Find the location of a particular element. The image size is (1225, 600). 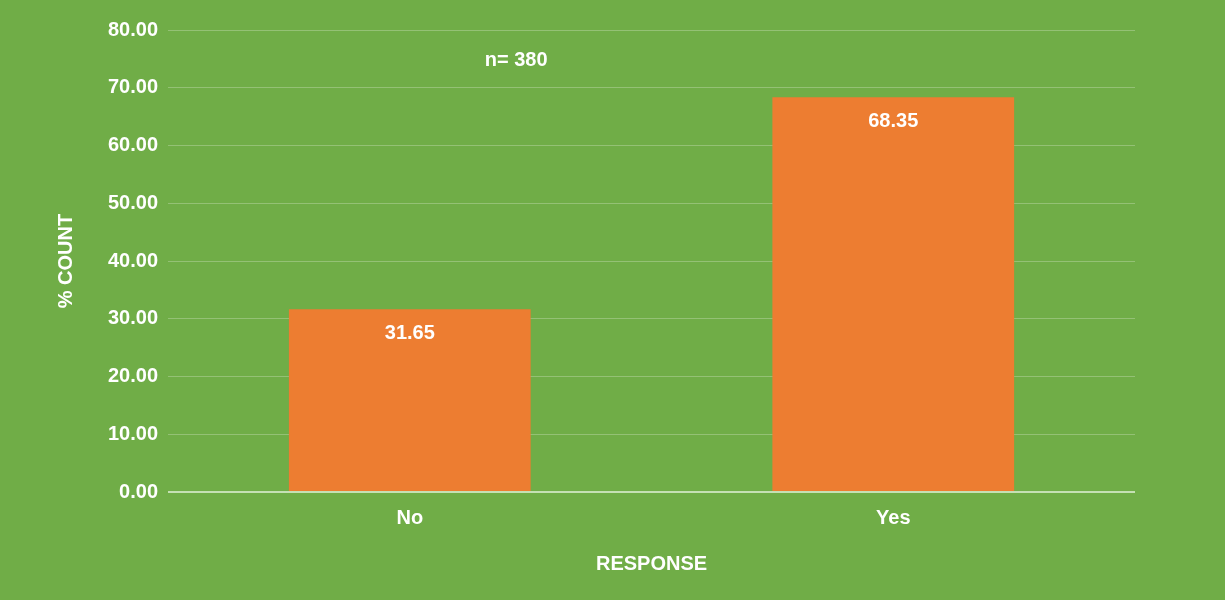

y-tick-label: 80.00 is located at coordinates (133, 28).